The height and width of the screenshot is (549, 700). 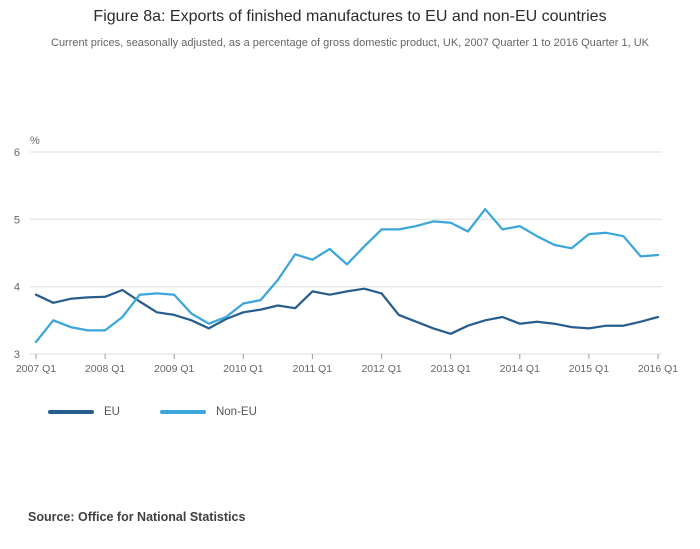 I want to click on legend-item-eu: EU, so click(x=84, y=412).